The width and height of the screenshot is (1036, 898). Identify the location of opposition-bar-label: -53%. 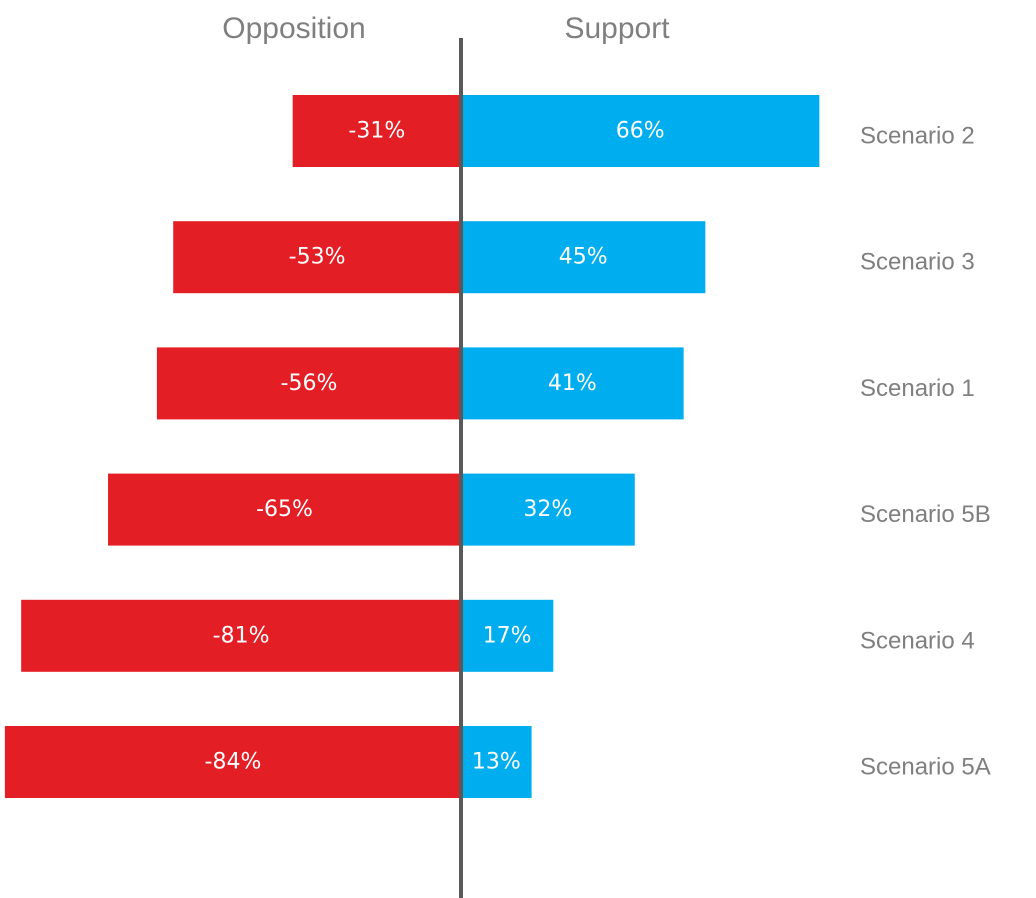
(317, 257).